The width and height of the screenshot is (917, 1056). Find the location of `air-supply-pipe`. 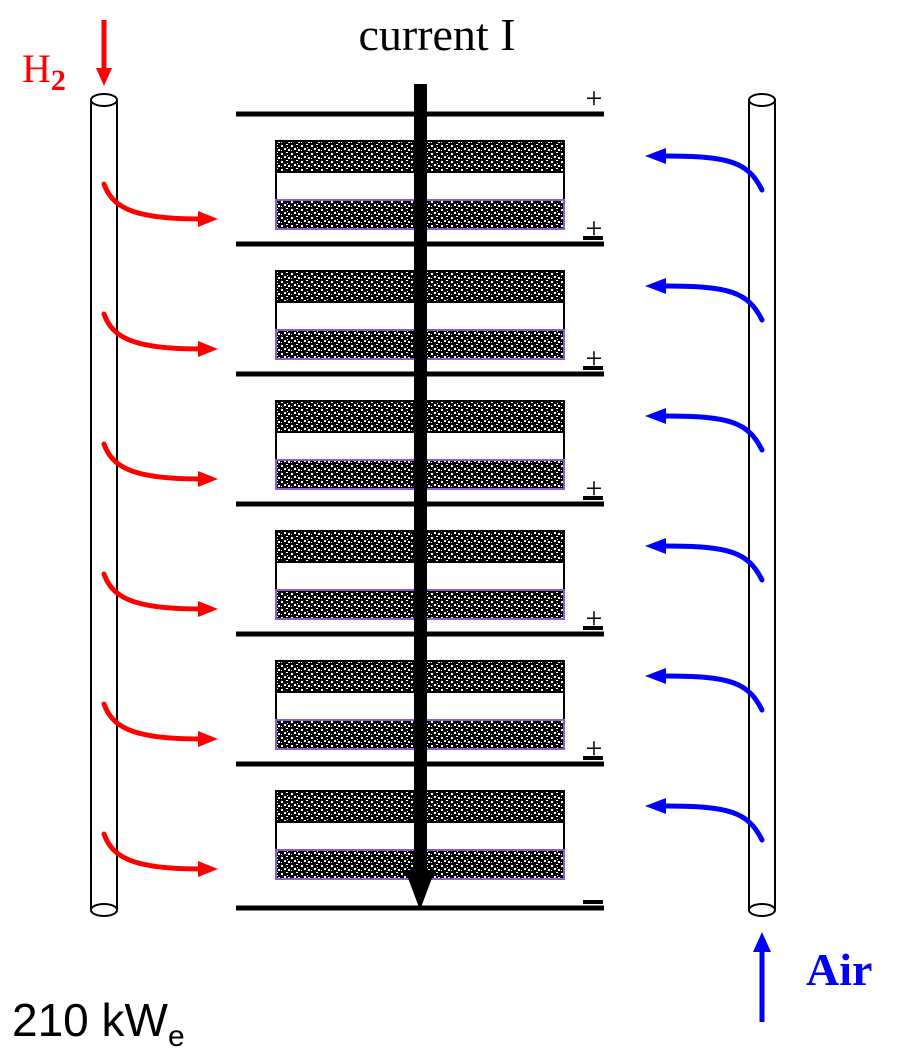

air-supply-pipe is located at coordinates (762, 505).